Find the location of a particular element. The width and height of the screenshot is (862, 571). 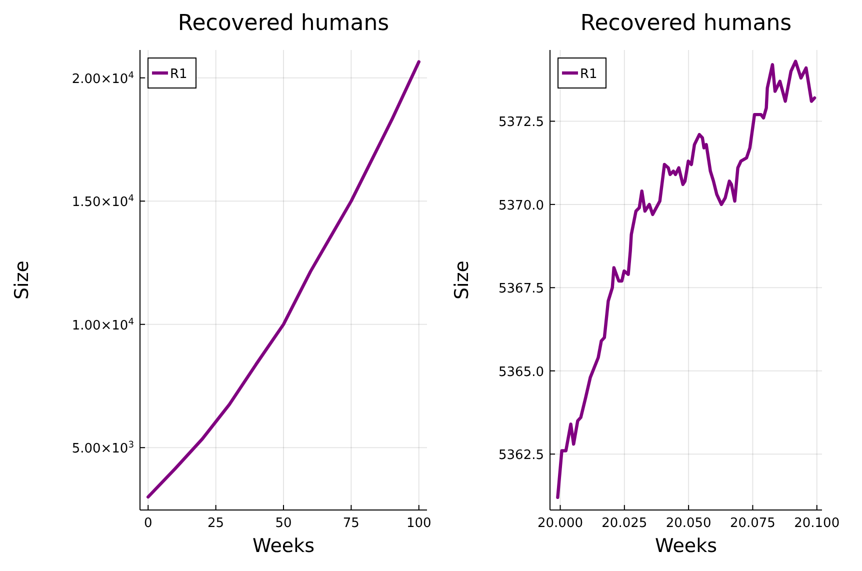

x-tick-label: 20.075 is located at coordinates (753, 523).